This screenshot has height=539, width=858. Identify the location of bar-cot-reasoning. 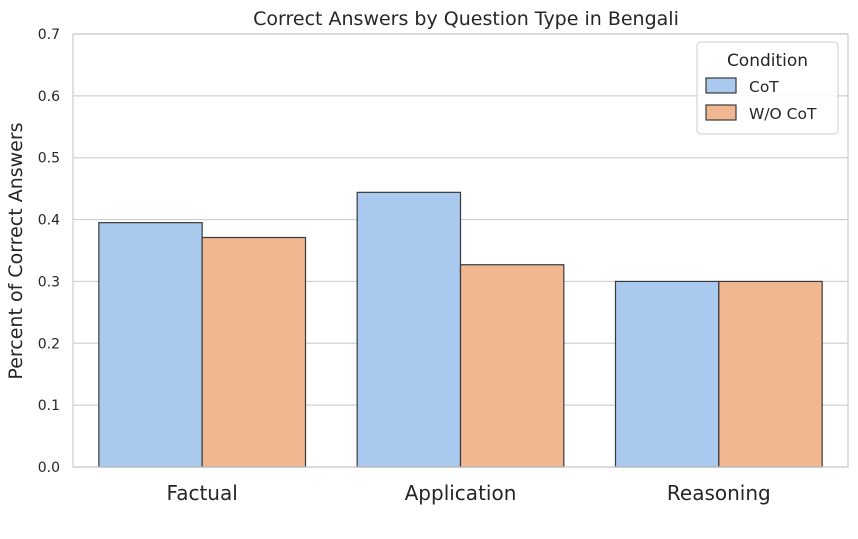
(667, 374).